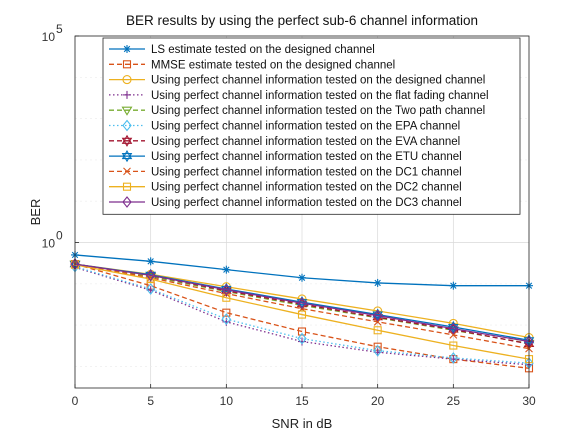 This screenshot has height=436, width=581. What do you see at coordinates (59, 236) in the screenshot?
I see `y-tick-label-exponent: 0` at bounding box center [59, 236].